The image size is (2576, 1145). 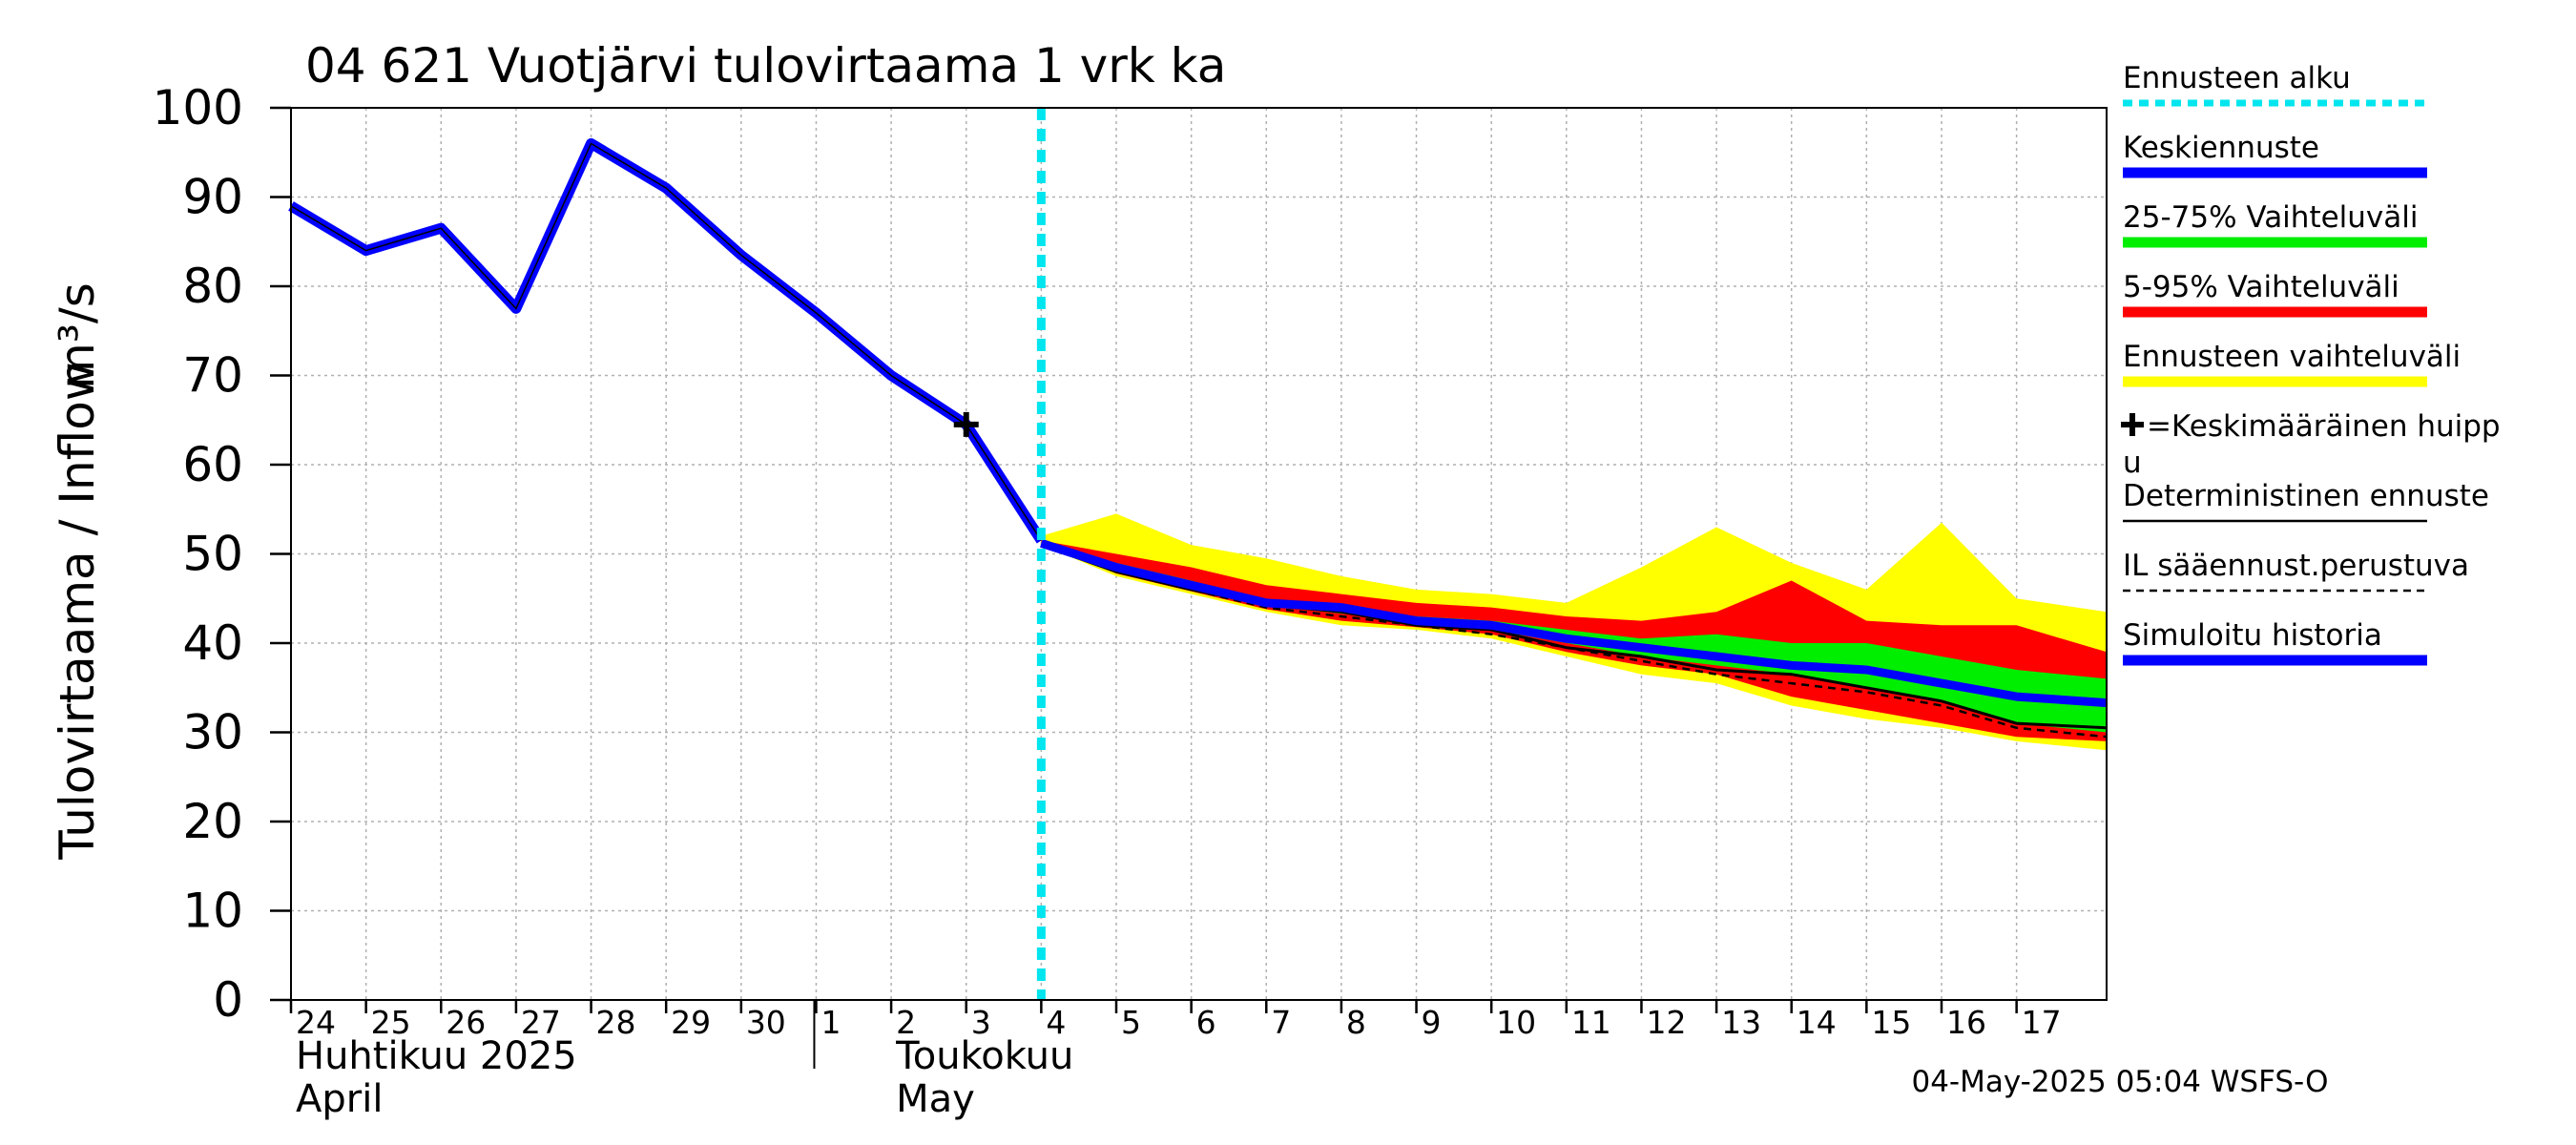 What do you see at coordinates (1131, 1022) in the screenshot?
I see `x-tick-label-5: 5` at bounding box center [1131, 1022].